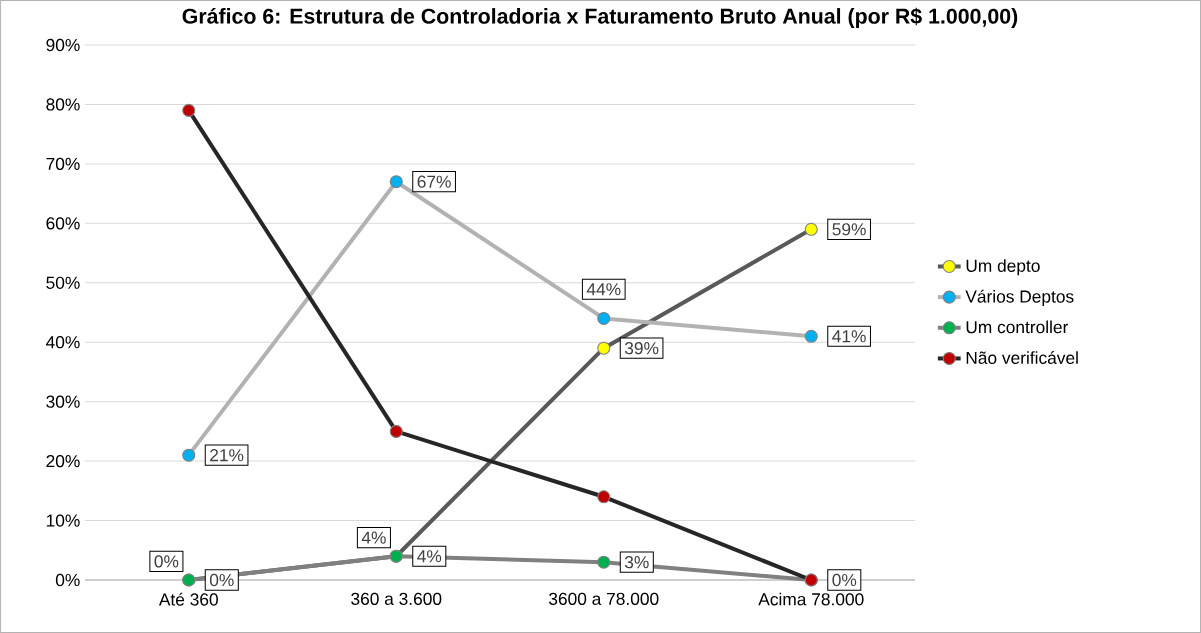  I want to click on data-label: 41%, so click(849, 336).